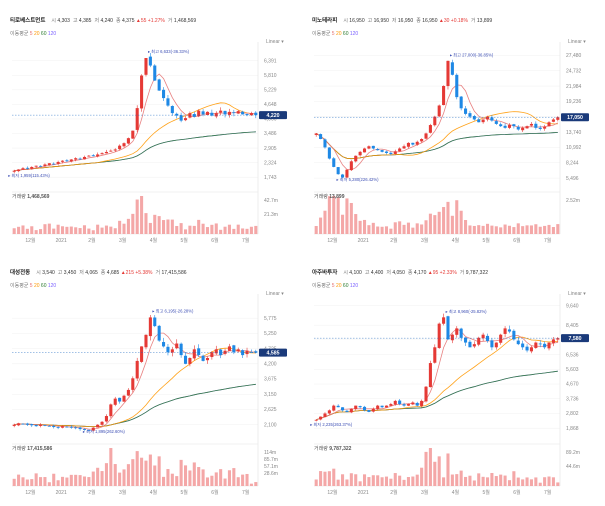 The height and width of the screenshot is (506, 605). Describe the element at coordinates (572, 414) in the screenshot. I see `y-tick-label: 2,802` at that location.